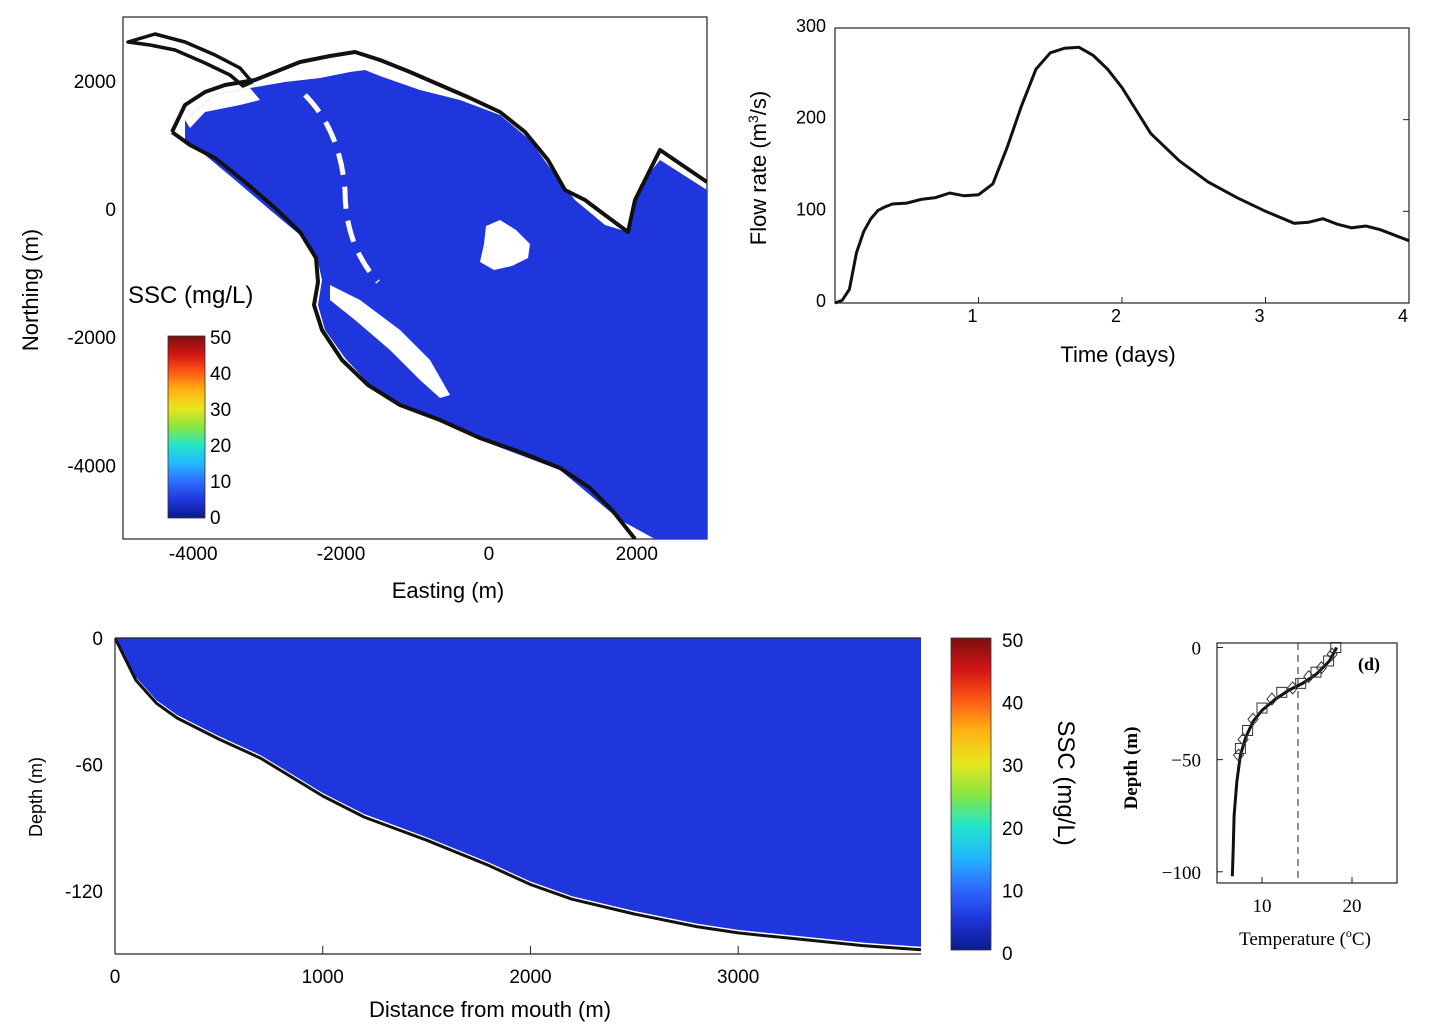  What do you see at coordinates (390, 341) in the screenshot?
I see `map-shoal-strip` at bounding box center [390, 341].